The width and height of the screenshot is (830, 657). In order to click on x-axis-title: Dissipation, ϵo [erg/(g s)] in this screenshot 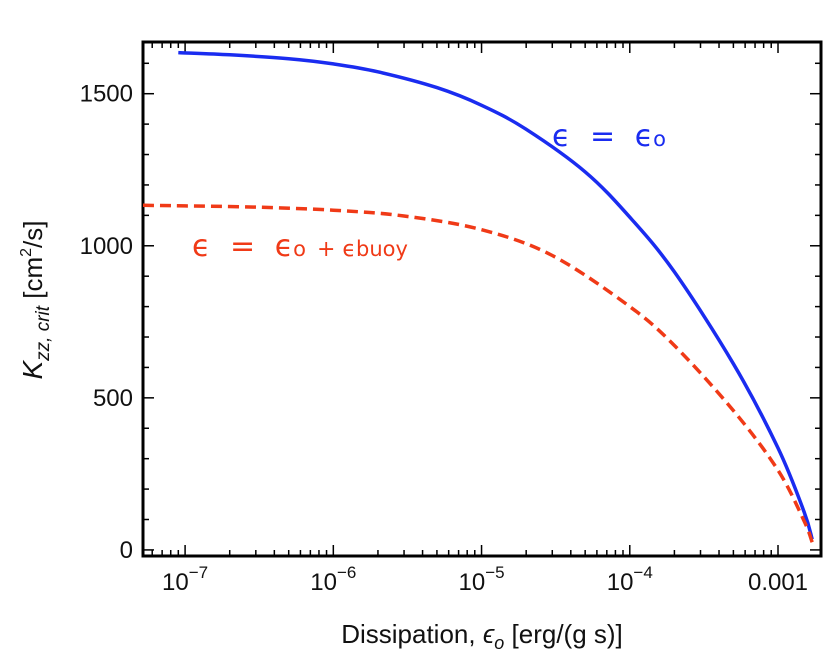, I will do `click(482, 636)`.